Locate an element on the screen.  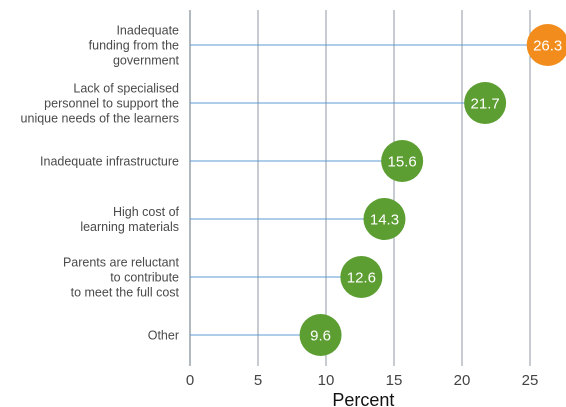
category-label-line: High cost of is located at coordinates (146, 212).